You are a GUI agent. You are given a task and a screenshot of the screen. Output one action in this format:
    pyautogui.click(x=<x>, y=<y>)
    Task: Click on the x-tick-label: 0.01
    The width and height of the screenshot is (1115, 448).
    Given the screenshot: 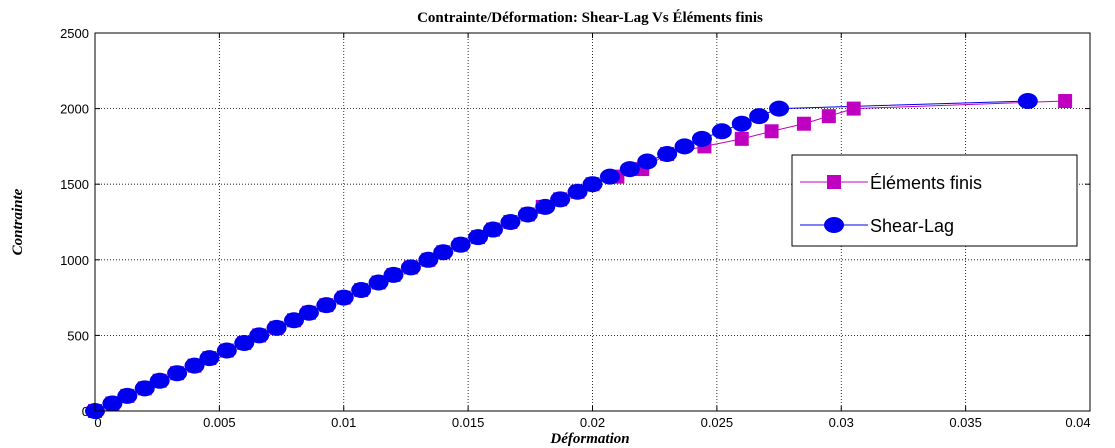 What is the action you would take?
    pyautogui.click(x=343, y=422)
    